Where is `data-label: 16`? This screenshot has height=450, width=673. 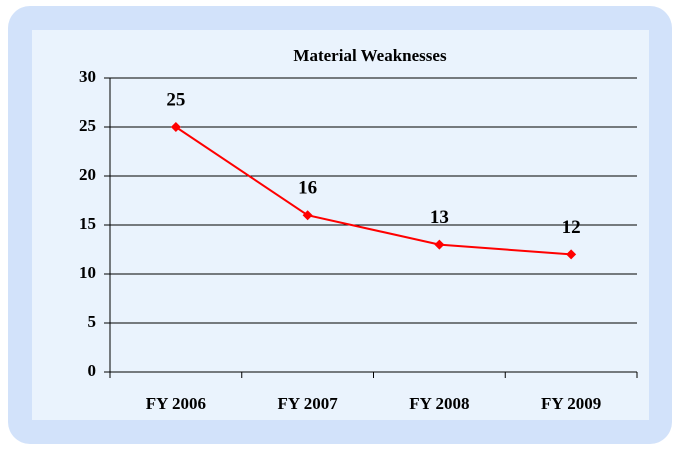
data-label: 16 is located at coordinates (307, 188).